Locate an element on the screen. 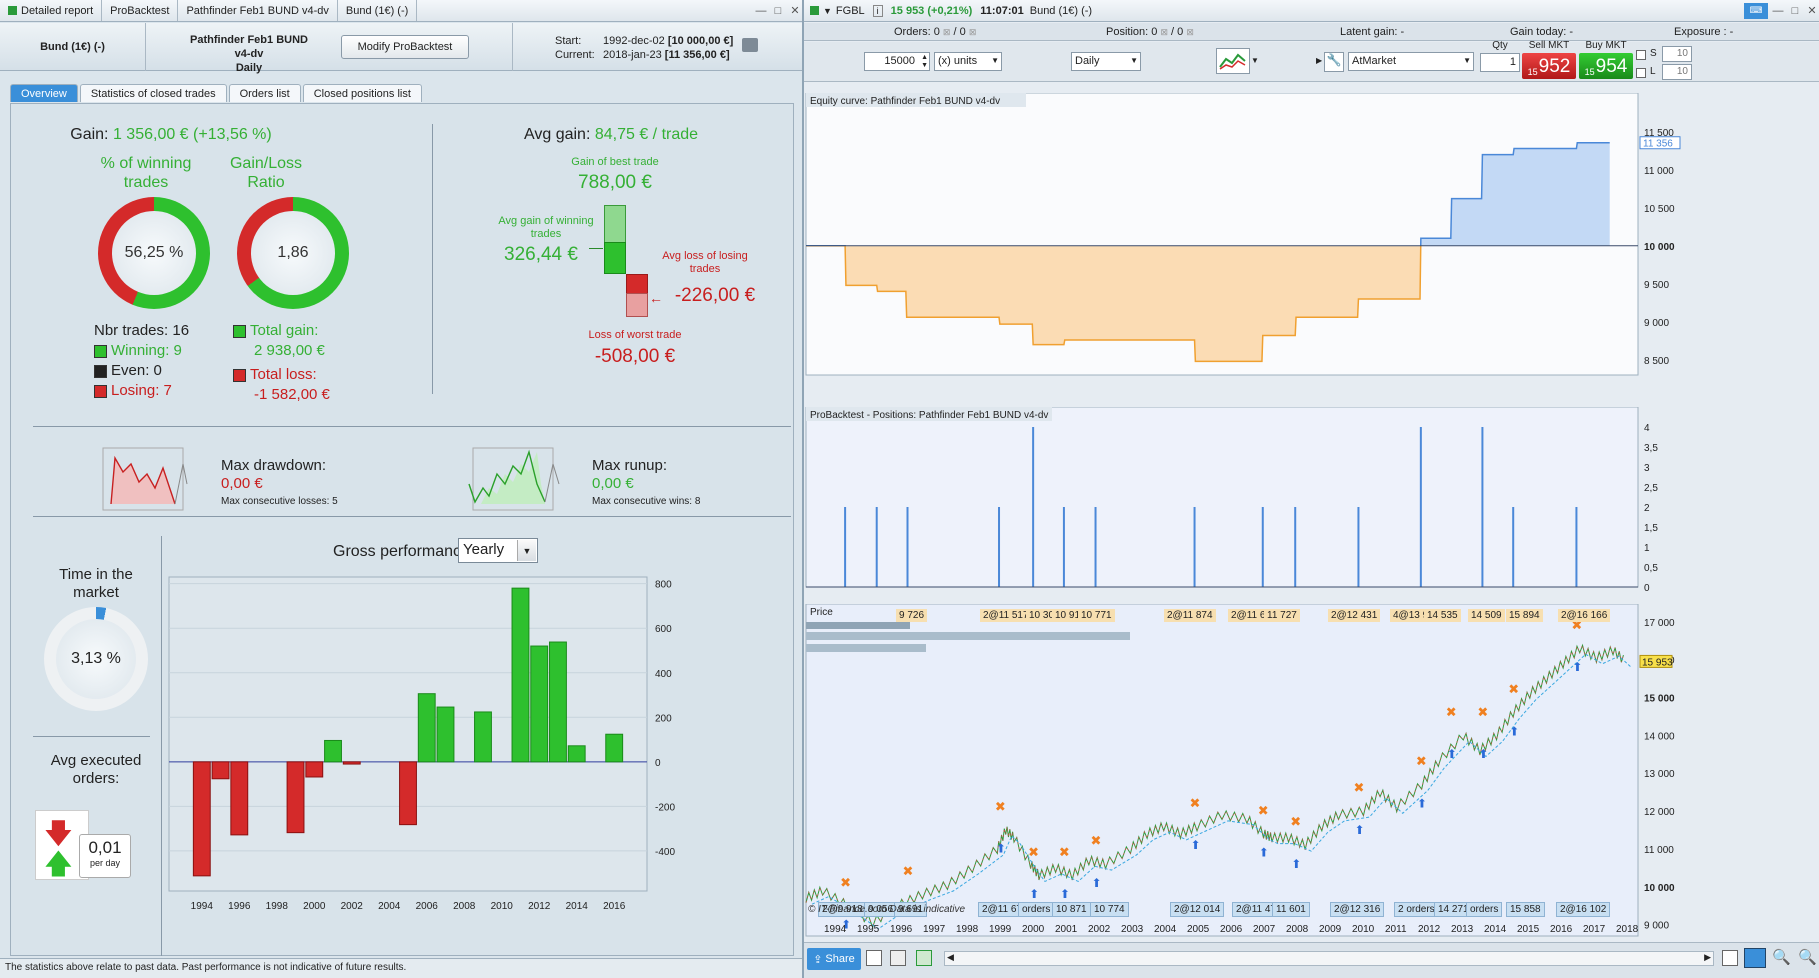 The width and height of the screenshot is (1819, 978). chart-style-icon is located at coordinates (1233, 61).